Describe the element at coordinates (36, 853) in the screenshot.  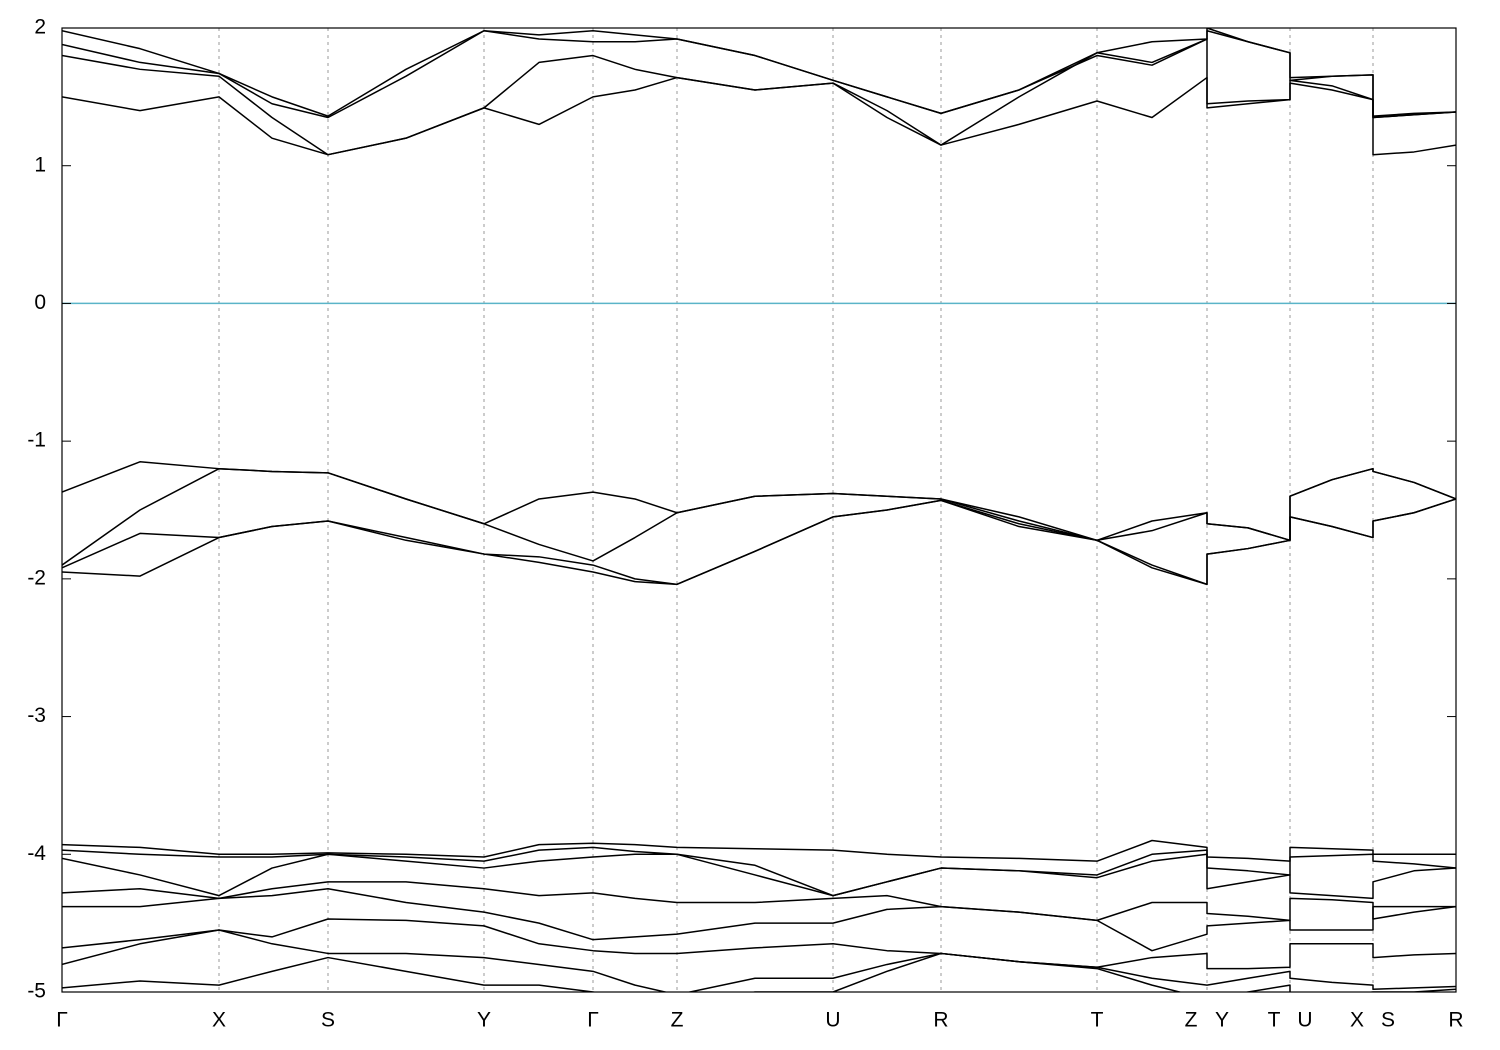
I see `y-tick-label: -4` at that location.